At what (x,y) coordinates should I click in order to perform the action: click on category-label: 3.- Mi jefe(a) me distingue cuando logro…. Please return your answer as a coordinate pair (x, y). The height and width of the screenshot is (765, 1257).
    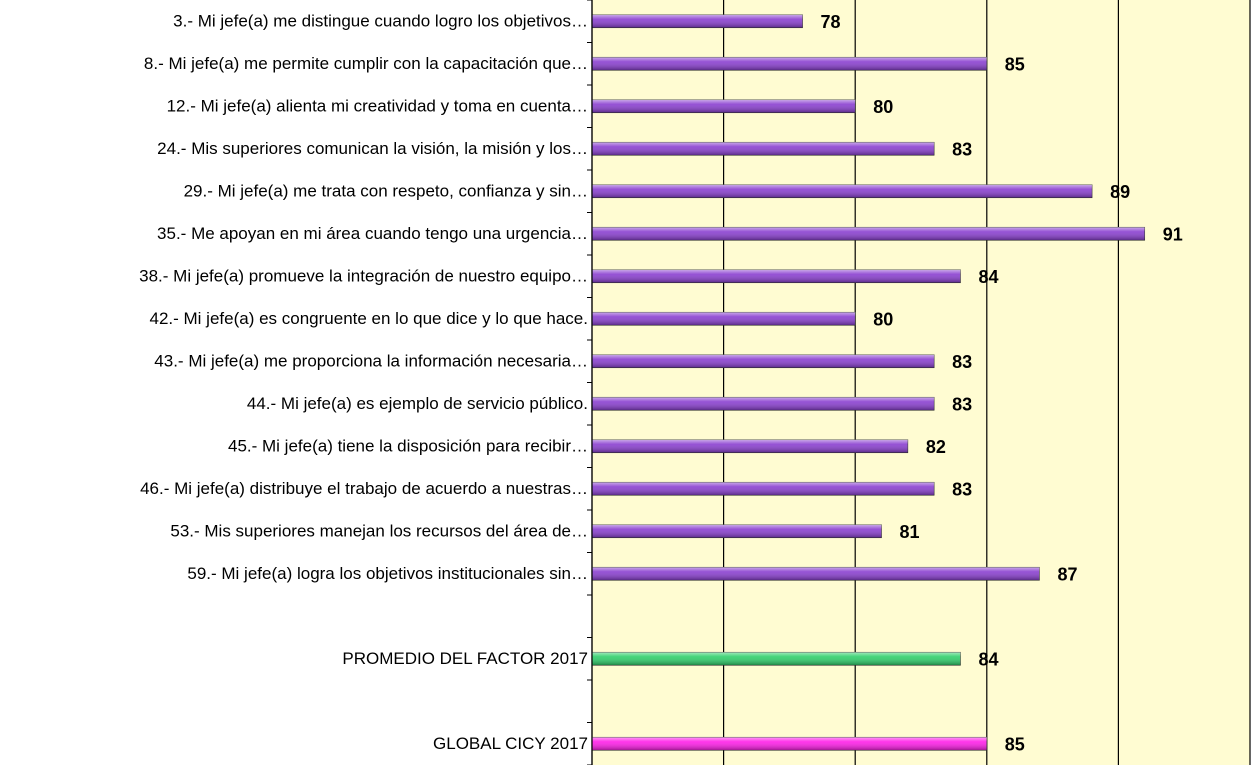
    Looking at the image, I should click on (380, 21).